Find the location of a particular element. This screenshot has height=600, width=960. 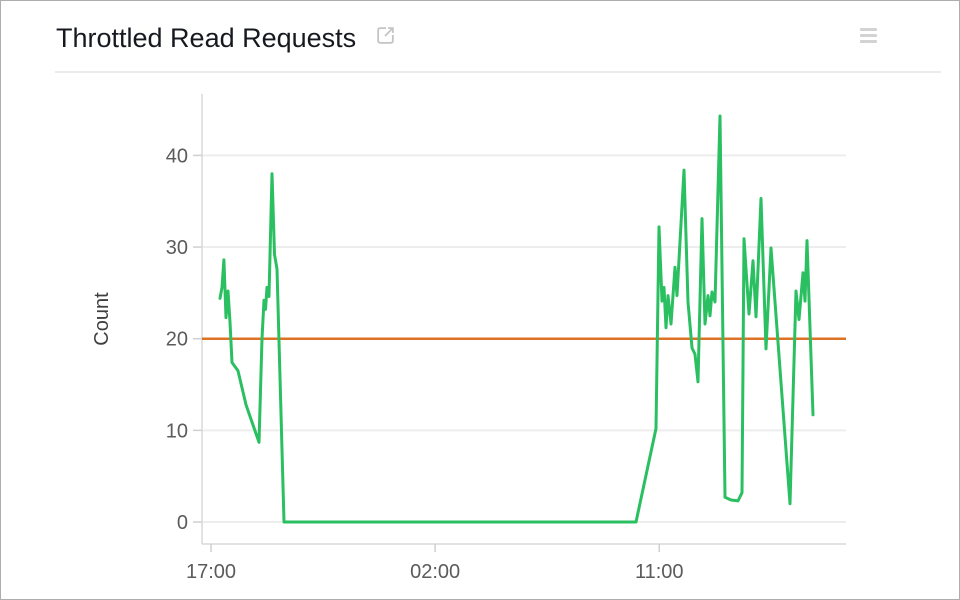

x-tick-label: 11:00 is located at coordinates (659, 572).